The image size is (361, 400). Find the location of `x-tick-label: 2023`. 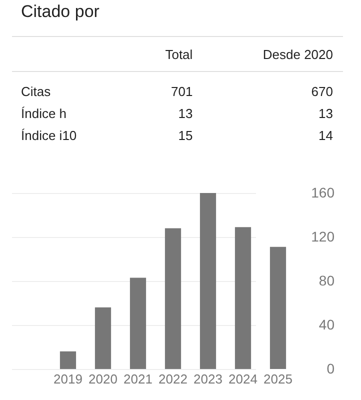

x-tick-label: 2023 is located at coordinates (208, 379).